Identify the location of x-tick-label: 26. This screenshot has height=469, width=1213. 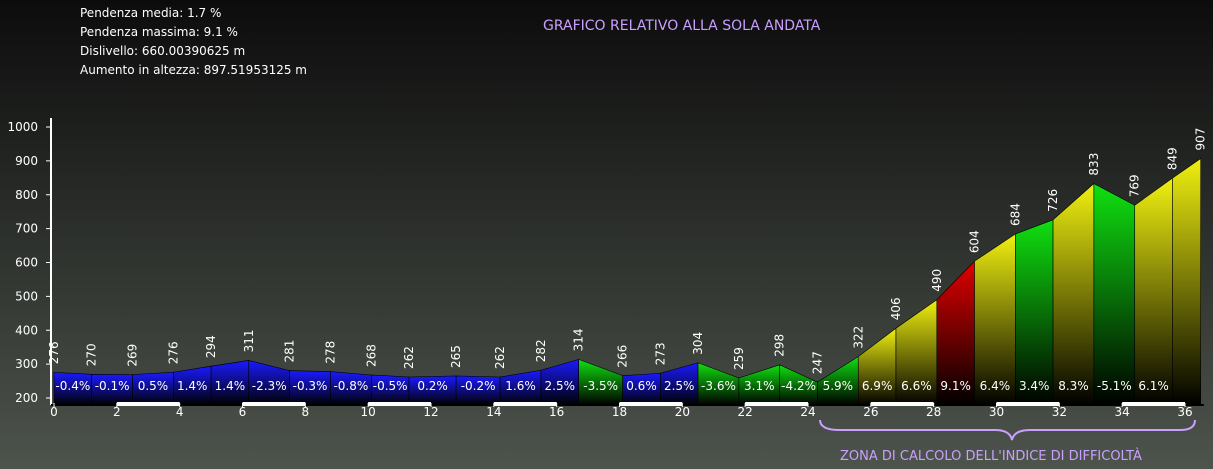
(870, 412).